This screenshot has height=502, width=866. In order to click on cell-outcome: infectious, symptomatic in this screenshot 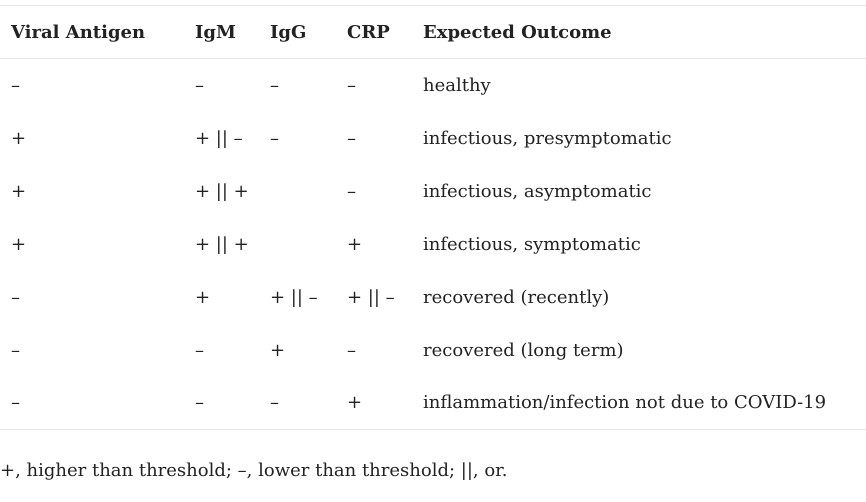, I will do `click(532, 244)`.